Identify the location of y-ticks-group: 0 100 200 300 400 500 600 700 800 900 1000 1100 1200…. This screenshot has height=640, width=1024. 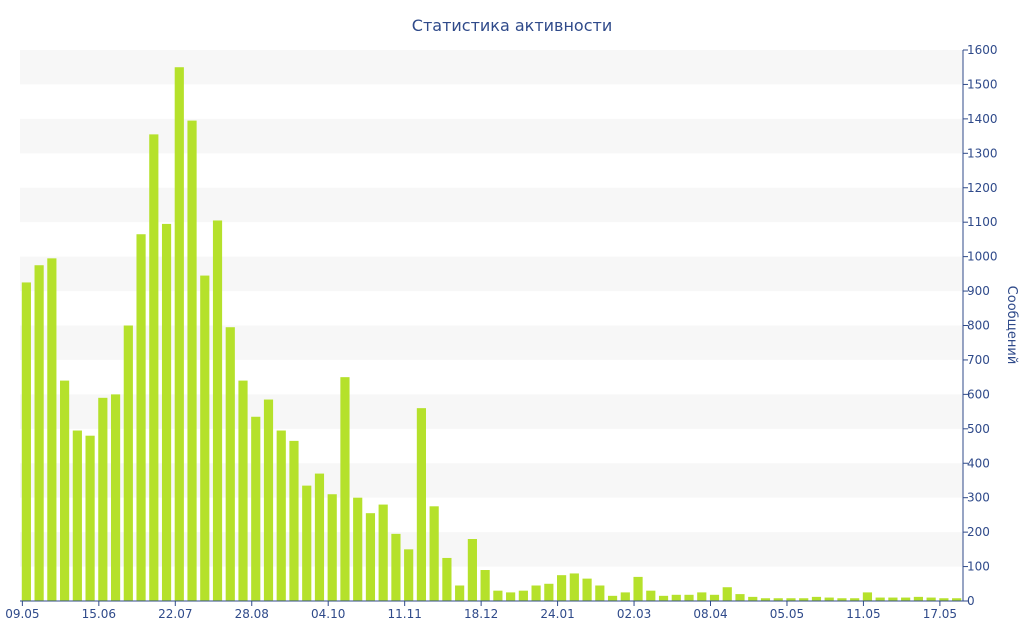
(980, 325).